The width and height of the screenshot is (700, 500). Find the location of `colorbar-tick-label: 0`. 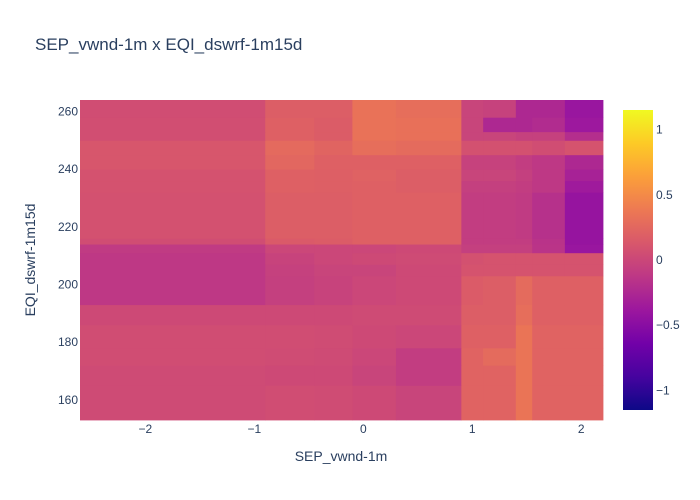

colorbar-tick-label: 0 is located at coordinates (659, 260).